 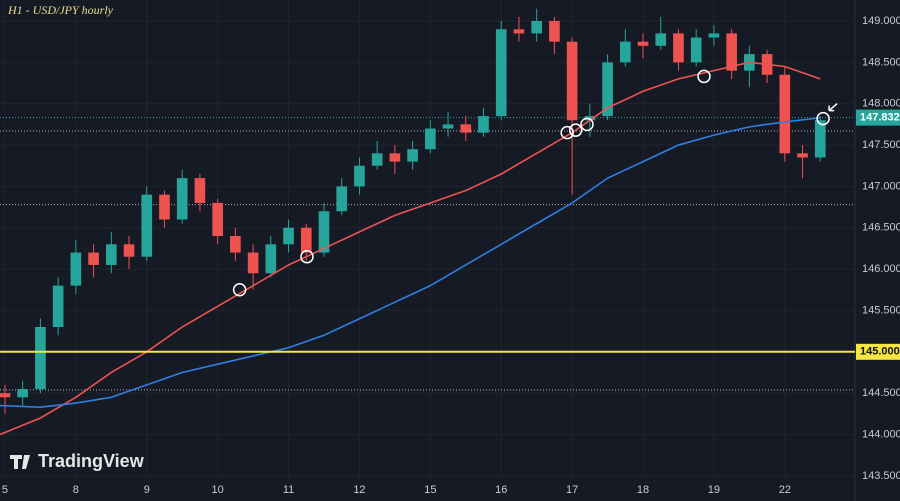 What do you see at coordinates (76, 490) in the screenshot?
I see `x-tick-label: 8` at bounding box center [76, 490].